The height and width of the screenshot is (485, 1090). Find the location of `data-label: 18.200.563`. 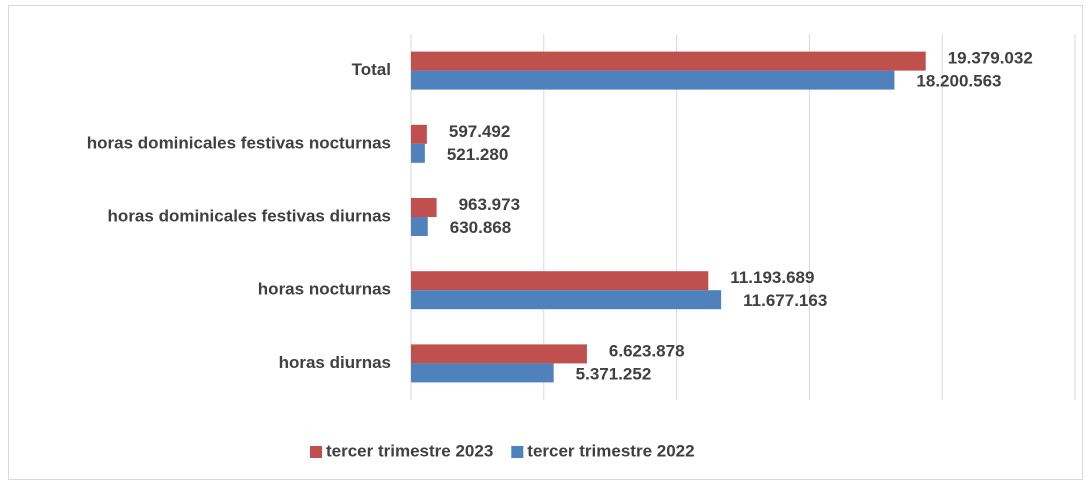

data-label: 18.200.563 is located at coordinates (958, 81).